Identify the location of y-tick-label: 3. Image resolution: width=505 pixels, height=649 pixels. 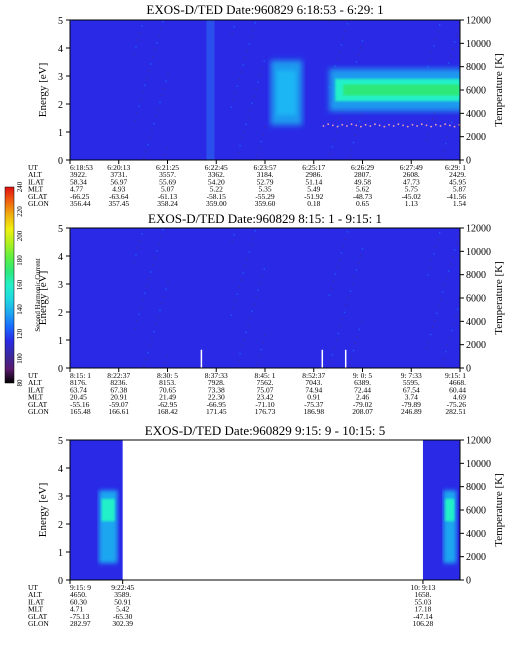
(60, 497).